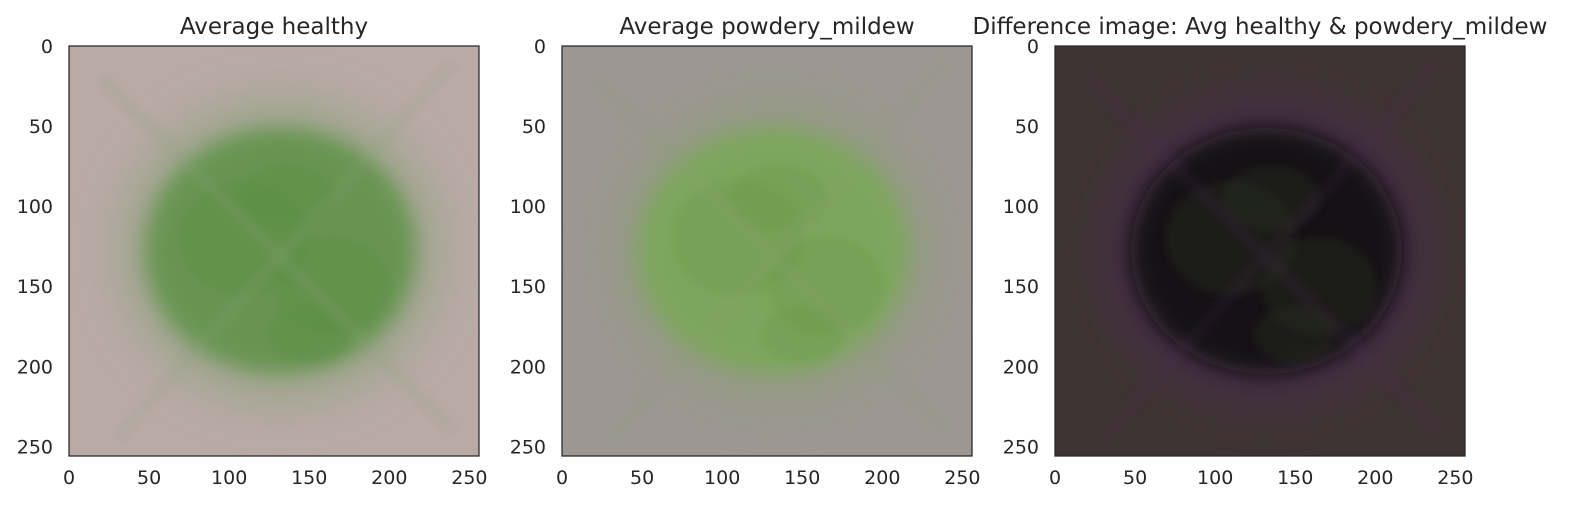 This screenshot has height=510, width=1587. Describe the element at coordinates (274, 27) in the screenshot. I see `subplot-title: Average healthy` at that location.